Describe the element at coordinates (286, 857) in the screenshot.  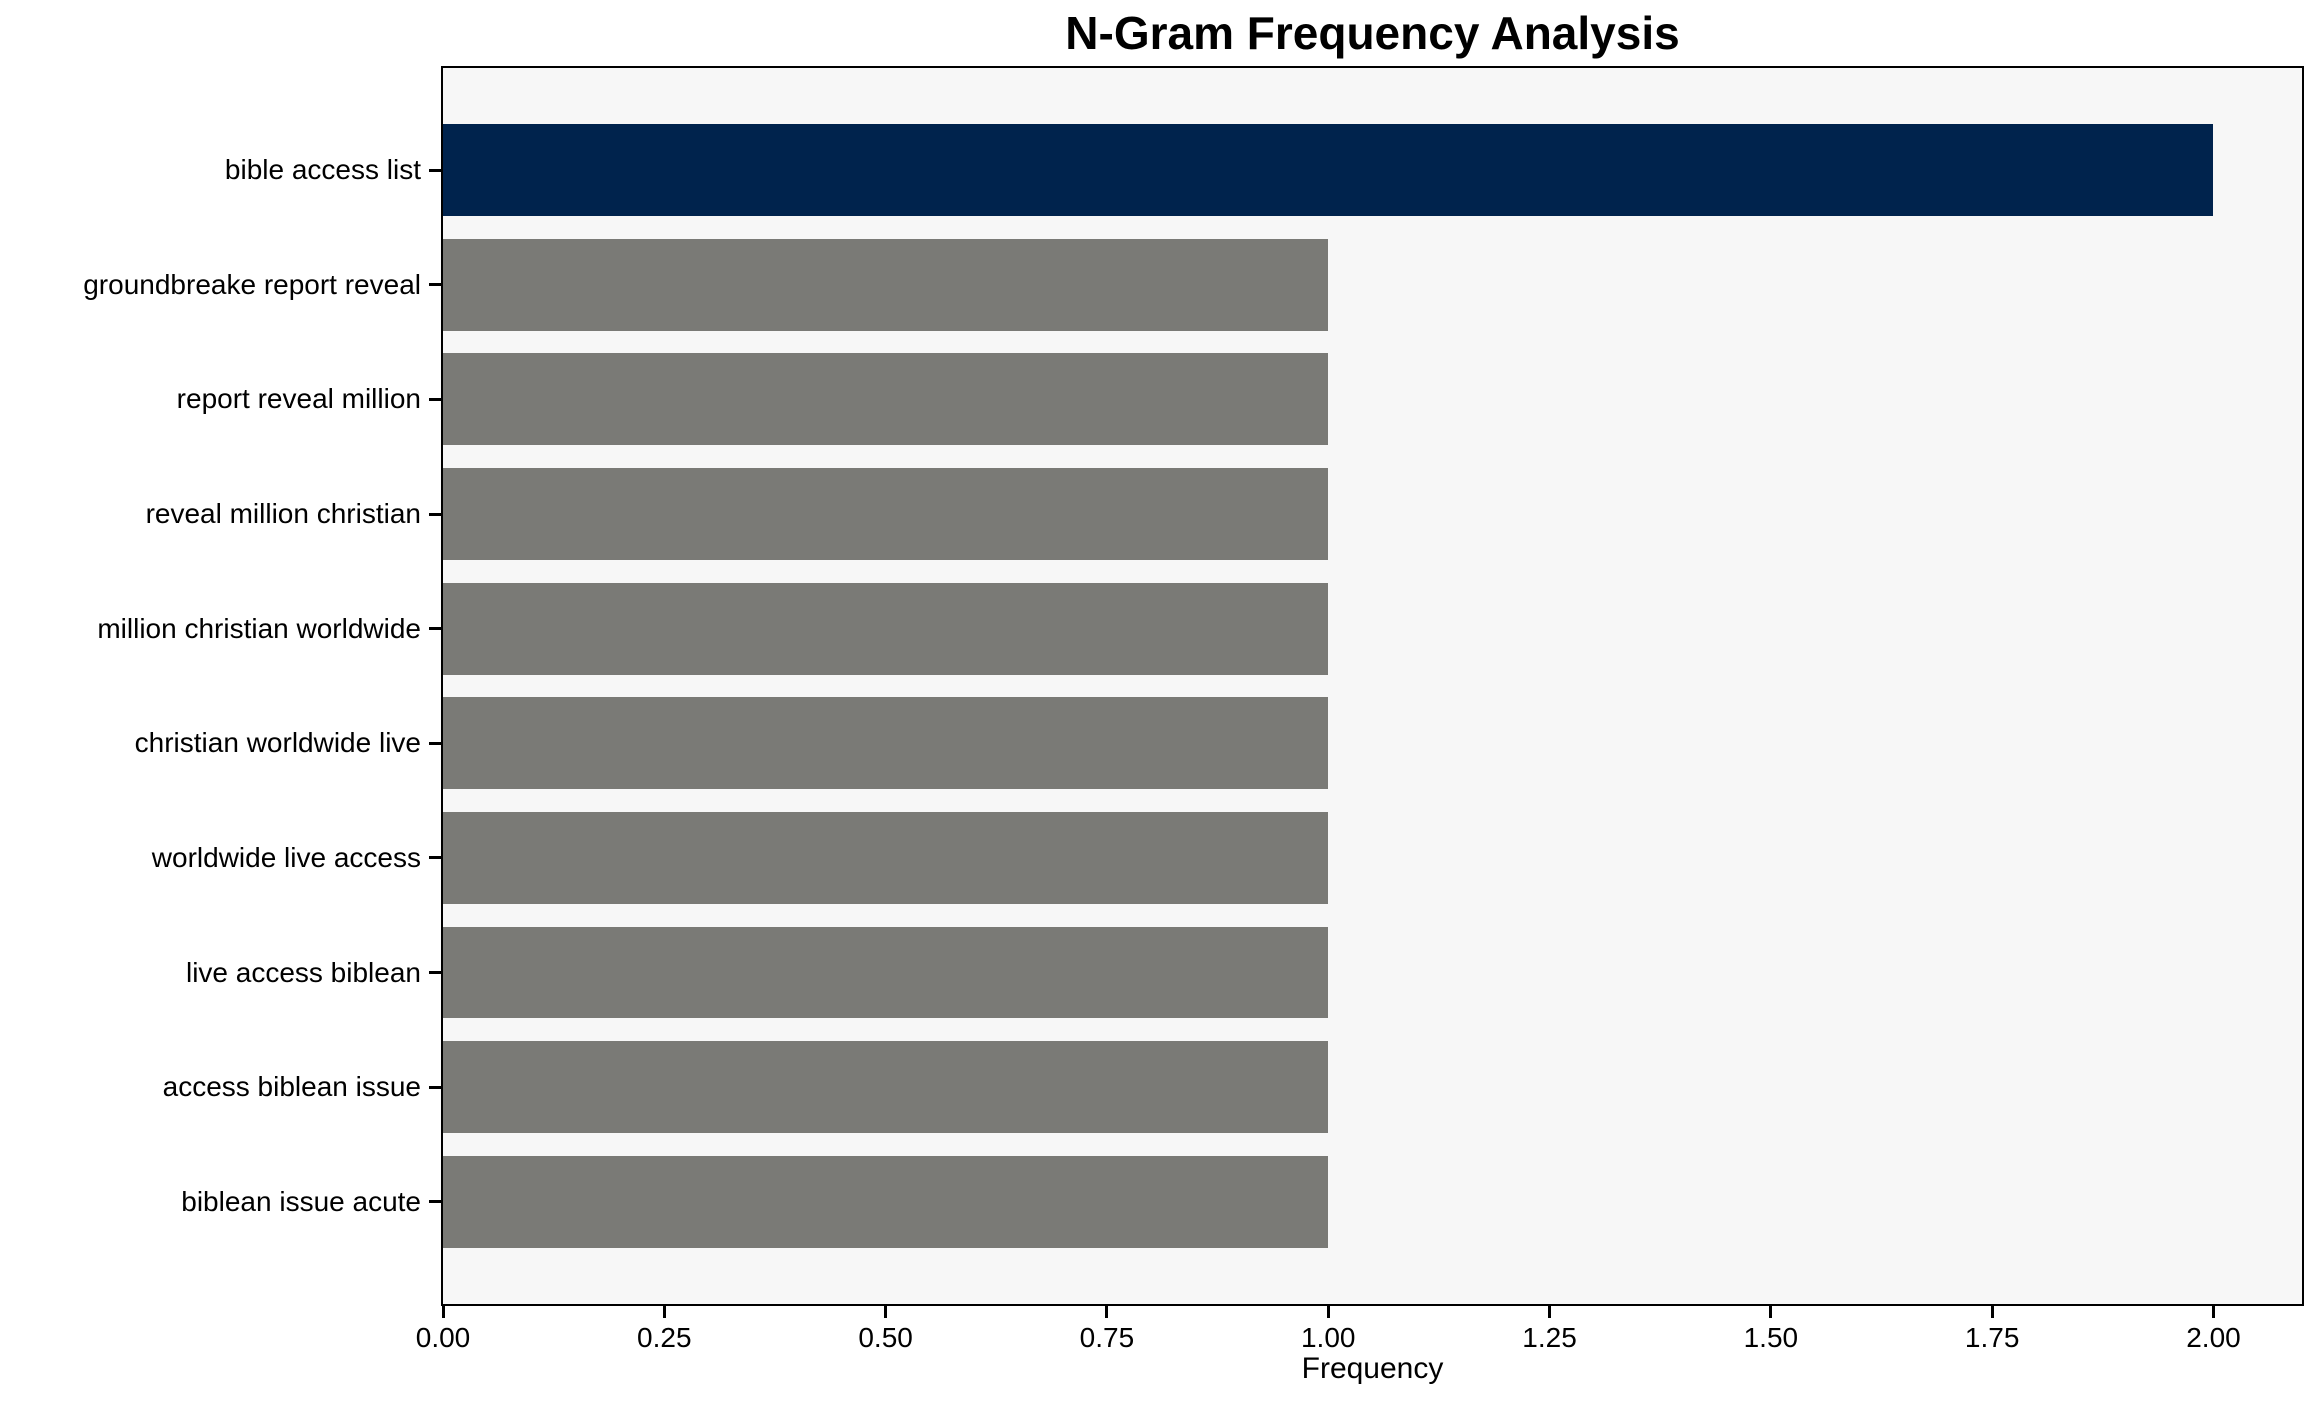
I see `y-tick-label: worldwide live access` at that location.